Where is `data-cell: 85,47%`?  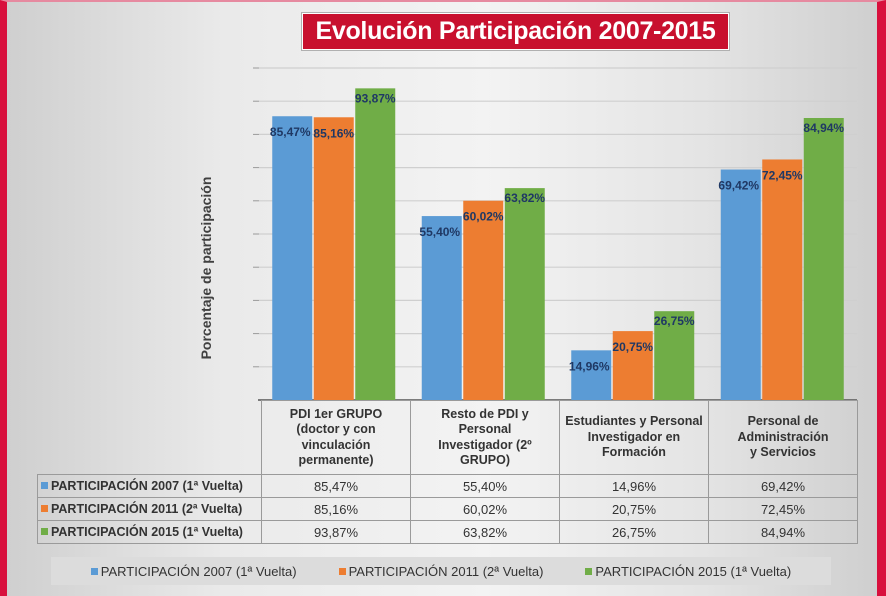 data-cell: 85,47% is located at coordinates (336, 486).